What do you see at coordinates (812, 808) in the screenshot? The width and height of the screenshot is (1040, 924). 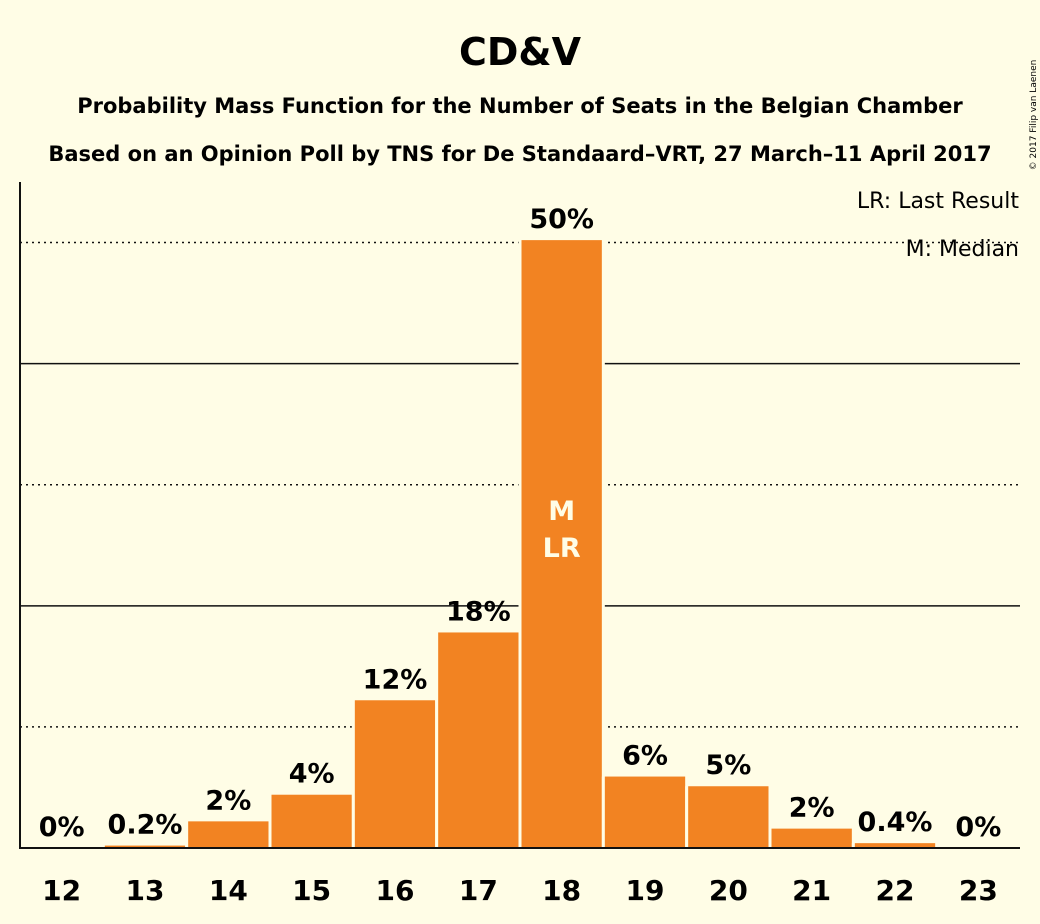 I see `data-label-21: 2%` at bounding box center [812, 808].